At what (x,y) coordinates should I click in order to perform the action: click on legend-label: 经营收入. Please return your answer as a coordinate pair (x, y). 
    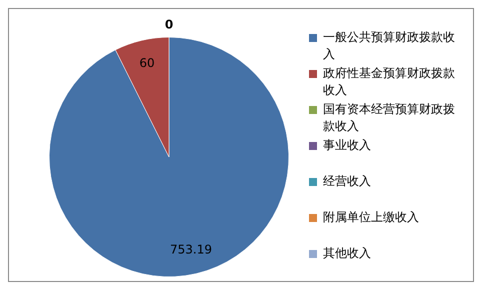
    Looking at the image, I should click on (347, 181).